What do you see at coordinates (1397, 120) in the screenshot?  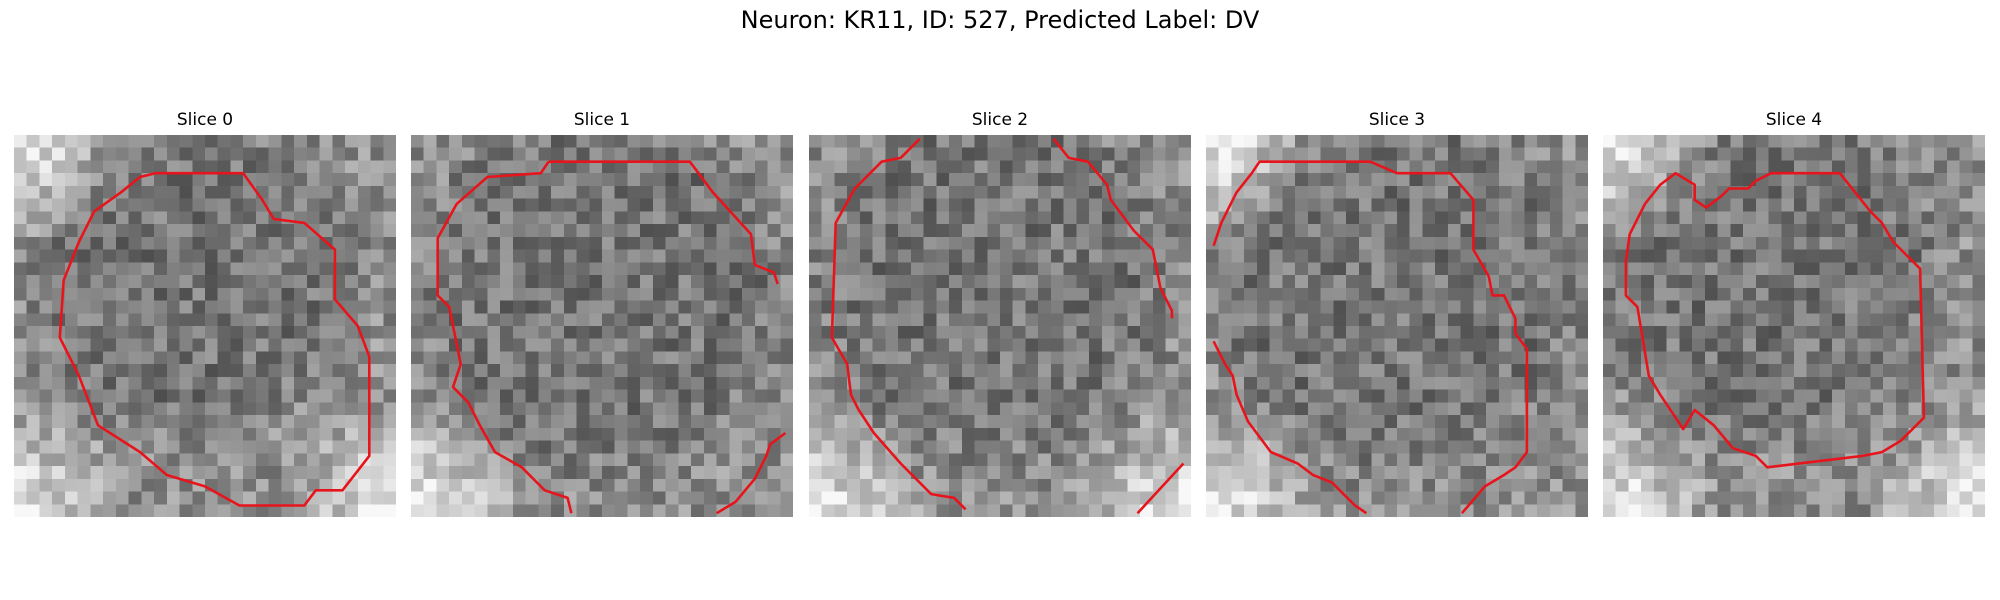 I see `slice-title: Slice 3` at bounding box center [1397, 120].